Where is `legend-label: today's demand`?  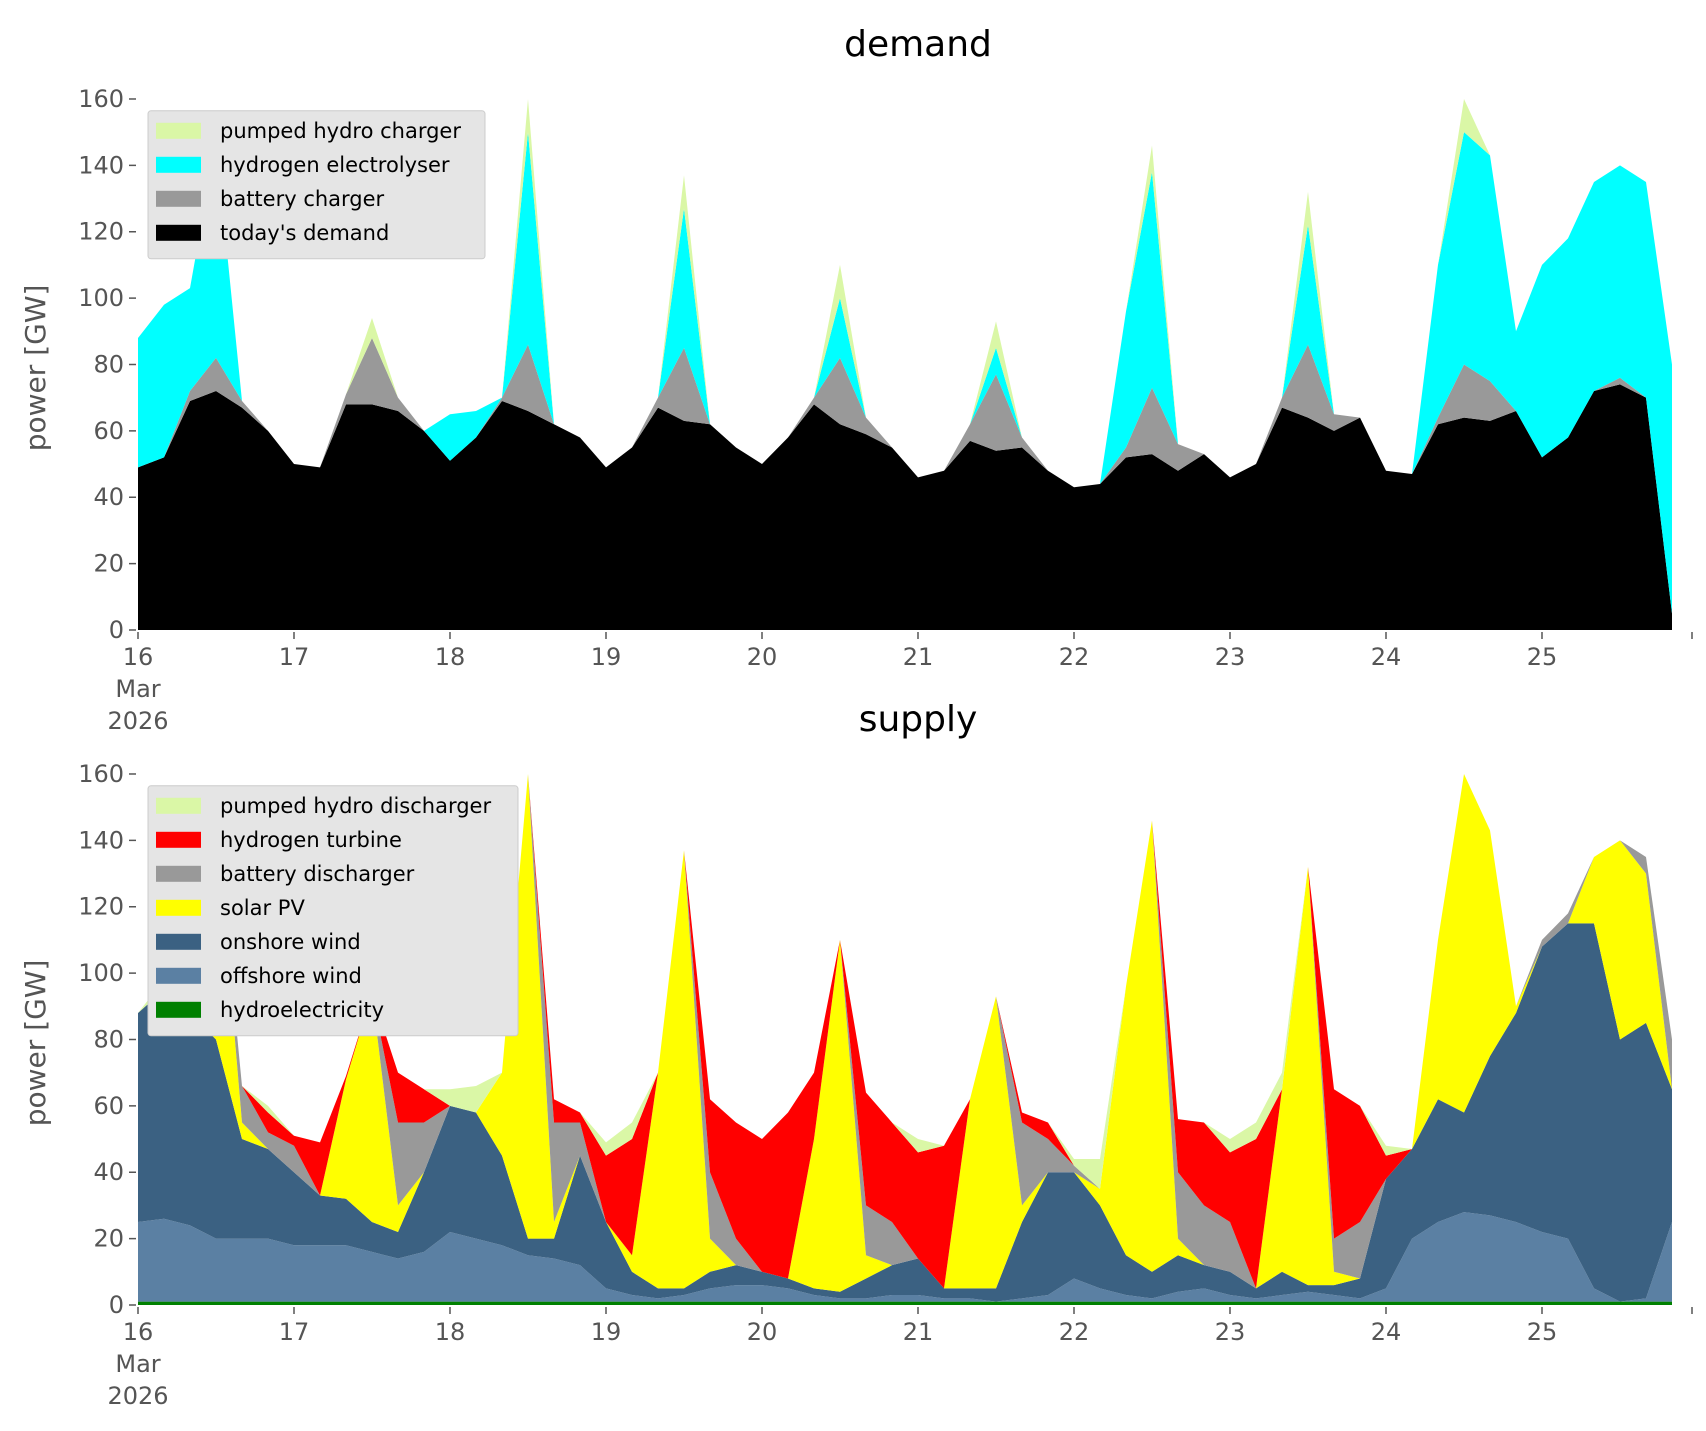
legend-label: today's demand is located at coordinates (304, 233).